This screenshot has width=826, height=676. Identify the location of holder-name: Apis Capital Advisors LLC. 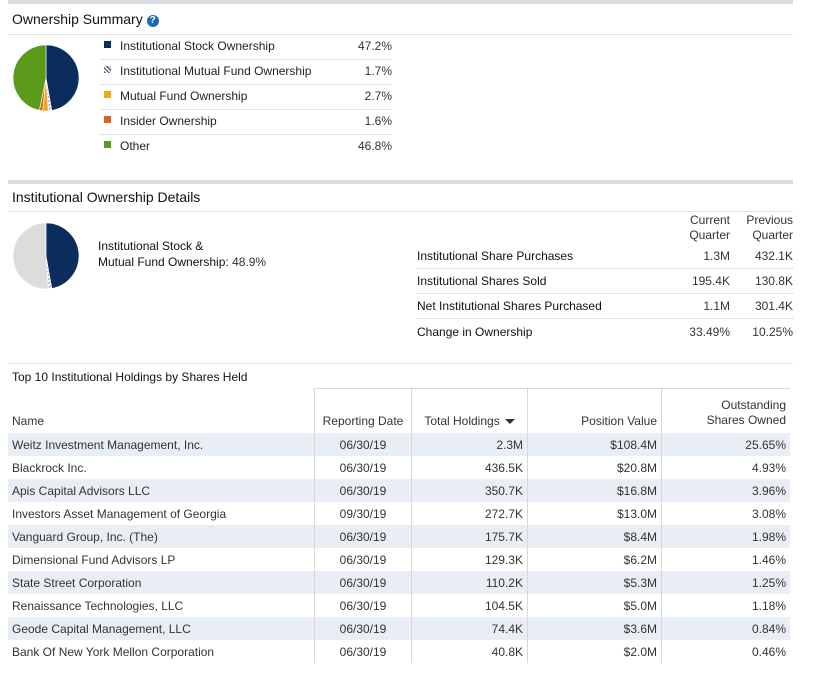
(161, 490).